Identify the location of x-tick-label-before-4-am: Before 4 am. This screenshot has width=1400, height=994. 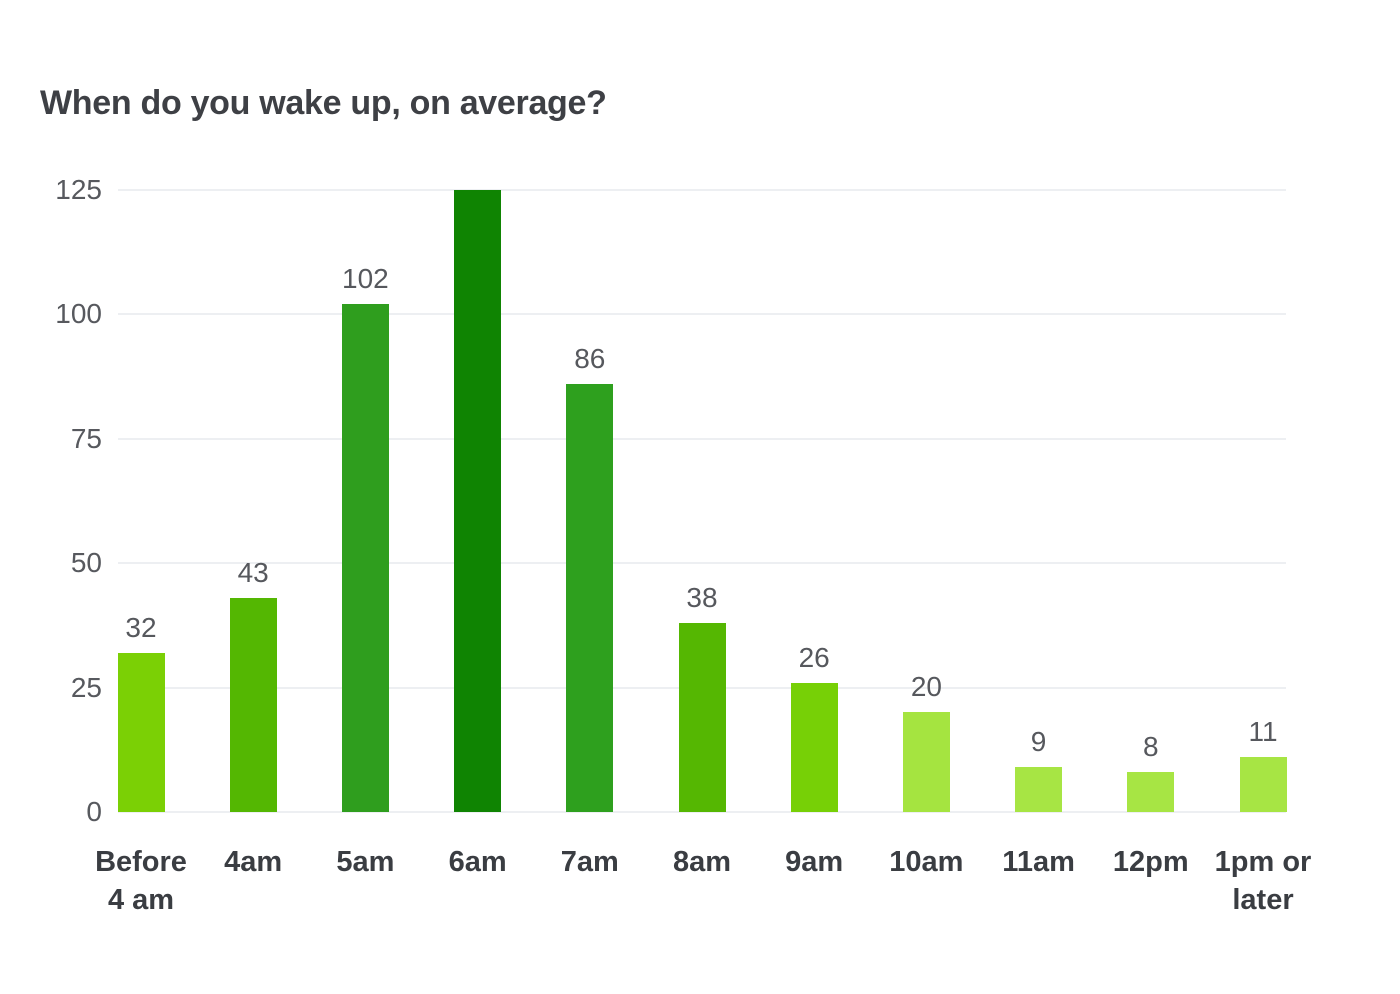
(141, 881).